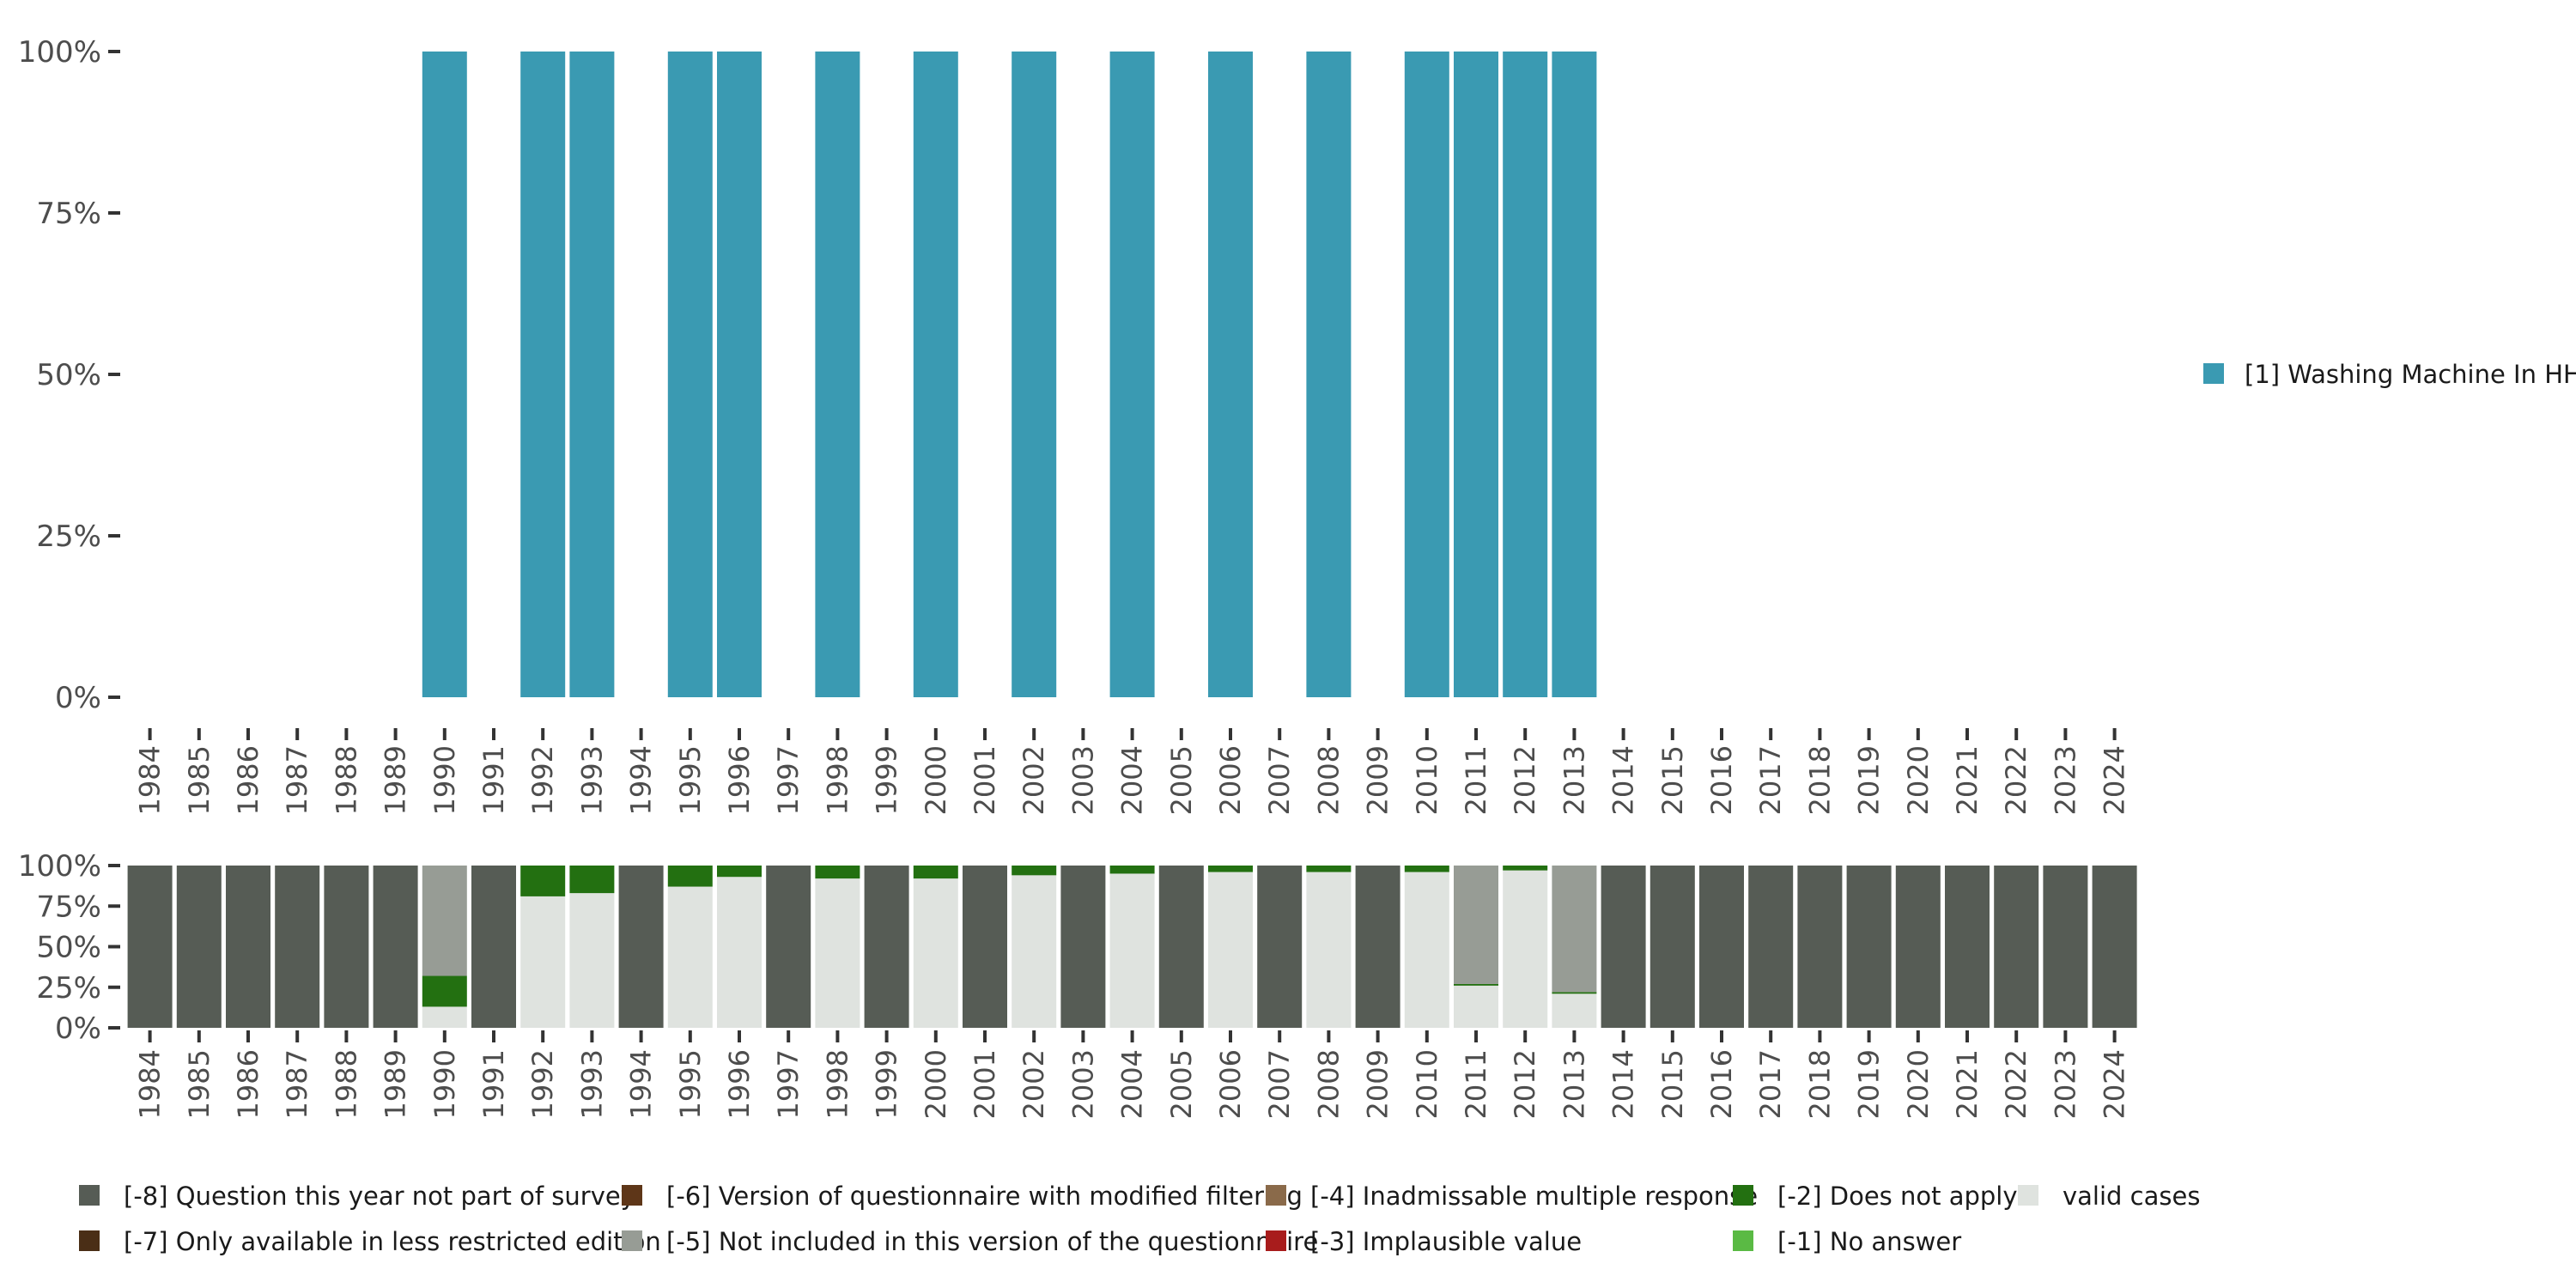  Describe the element at coordinates (69, 948) in the screenshot. I see `bottom-y-tick-label: 50%` at that location.